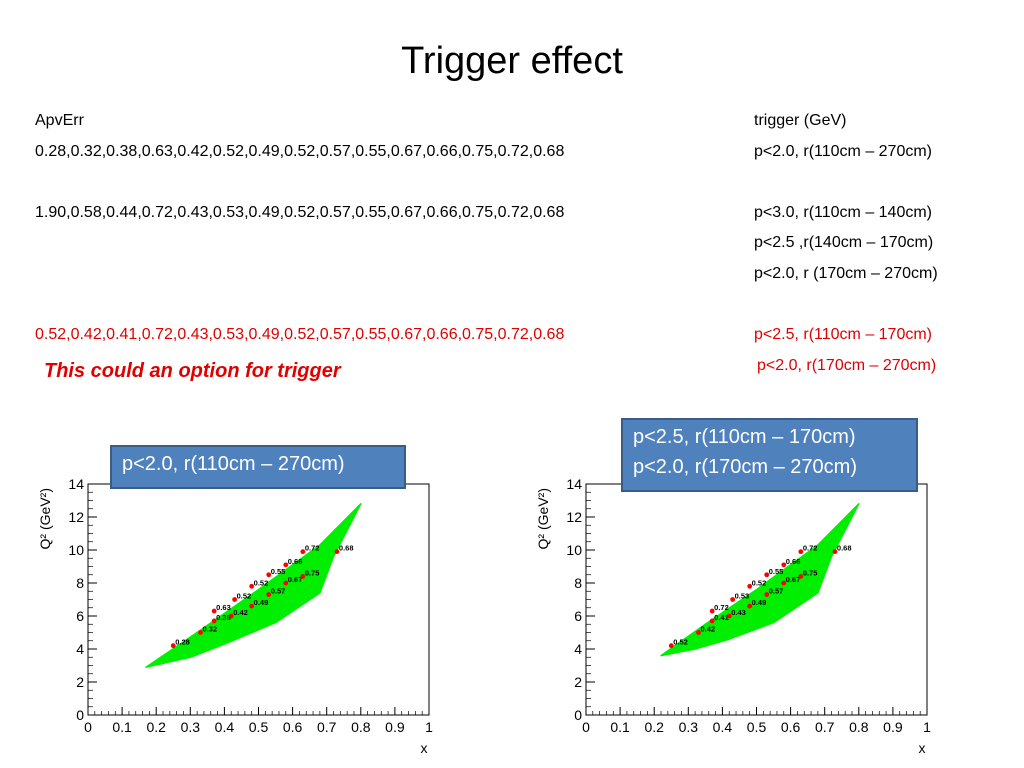 The height and width of the screenshot is (768, 1024). I want to click on data-point-label: 0.32, so click(210, 629).